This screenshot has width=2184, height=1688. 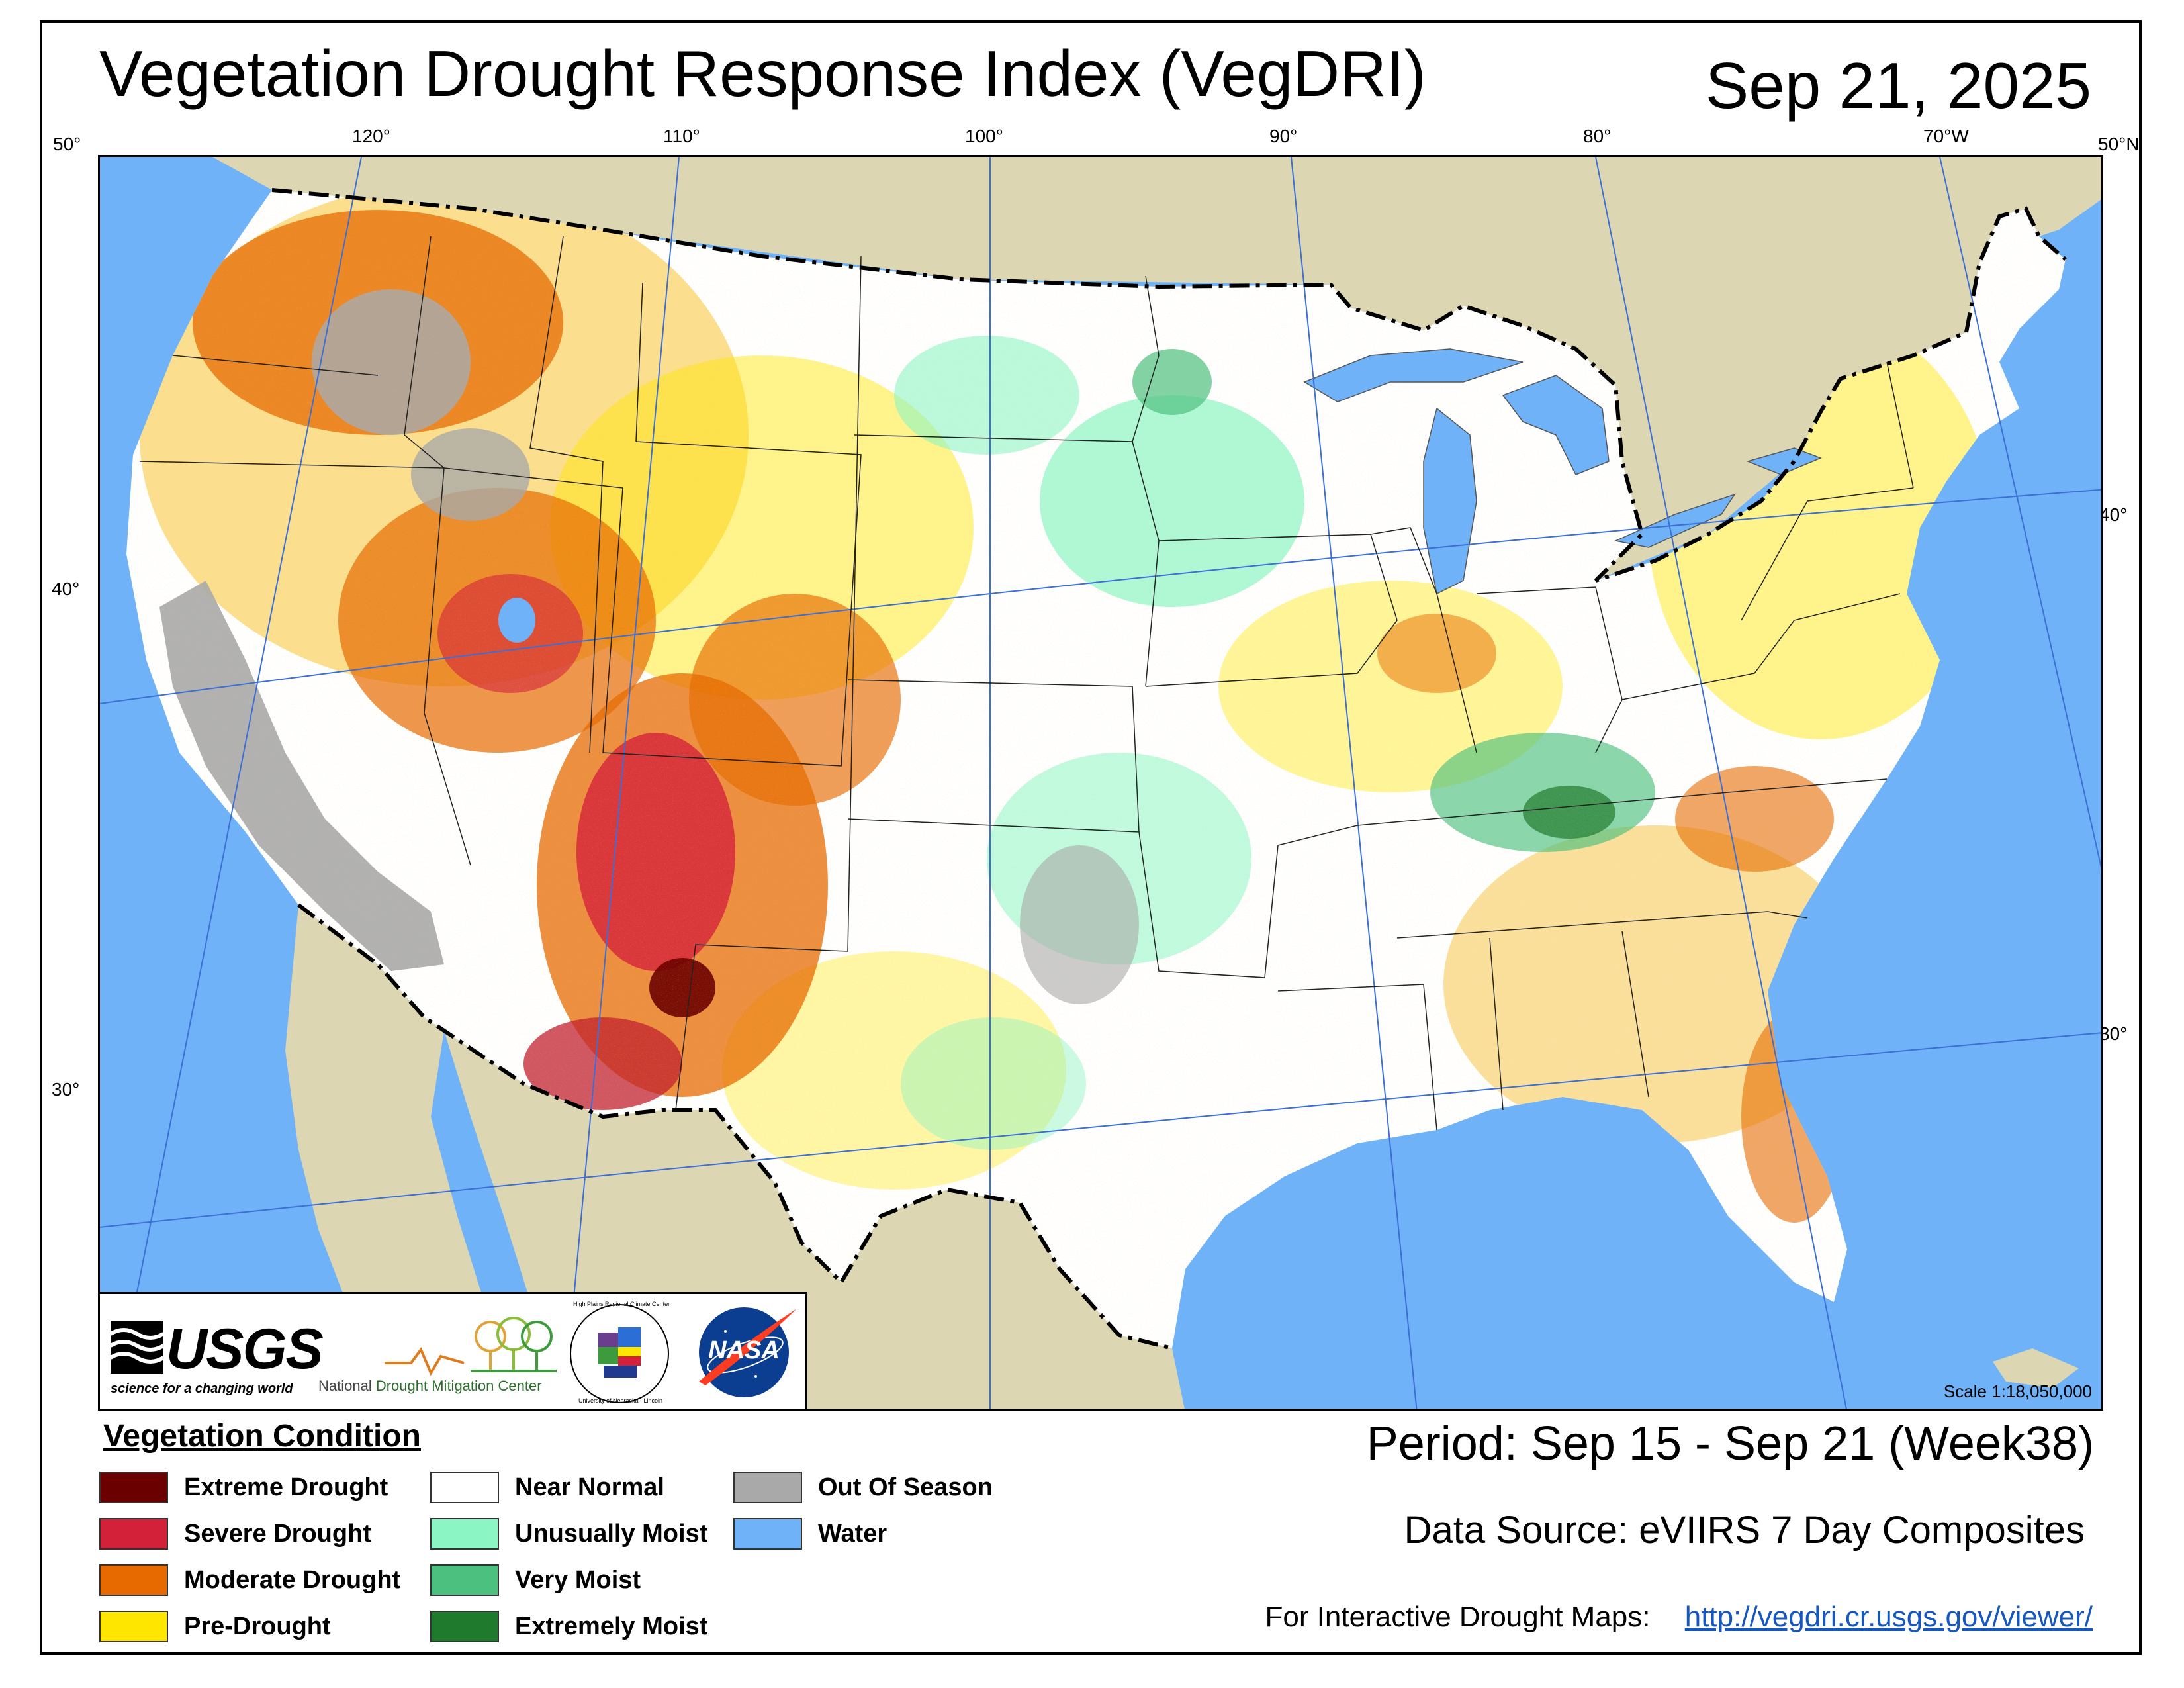 I want to click on lat-label-right-50: 50°N, so click(x=2119, y=144).